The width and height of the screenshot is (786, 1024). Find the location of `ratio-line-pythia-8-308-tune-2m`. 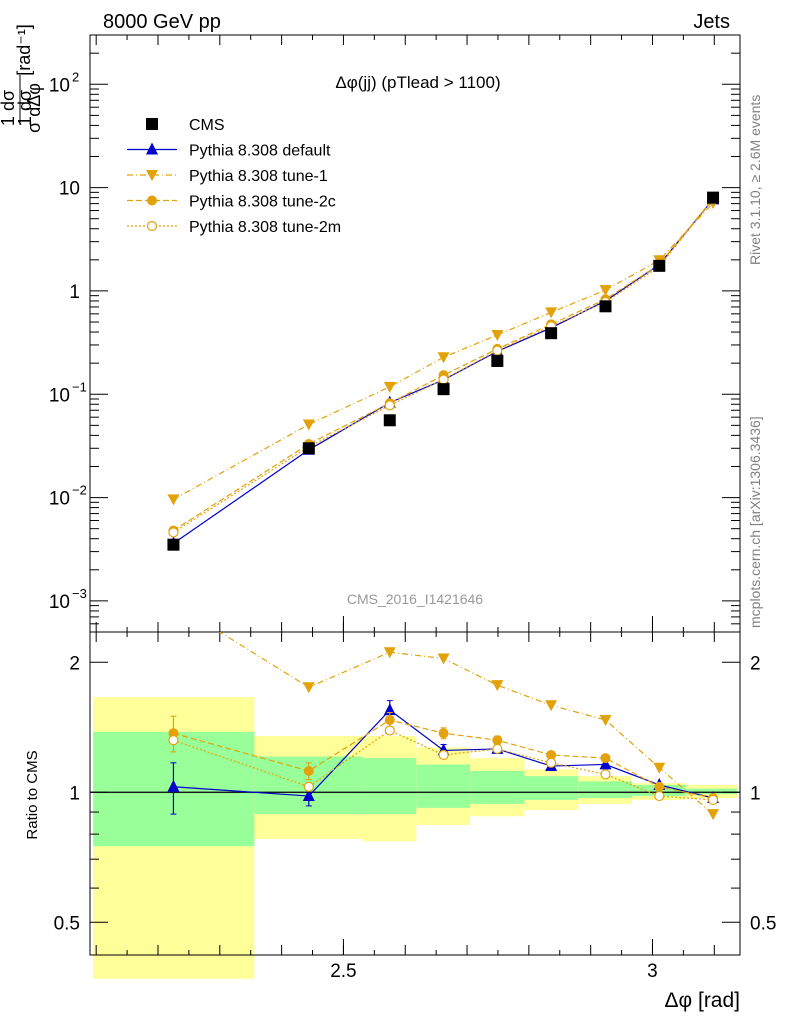

ratio-line-pythia-8-308-tune-2m is located at coordinates (443, 765).